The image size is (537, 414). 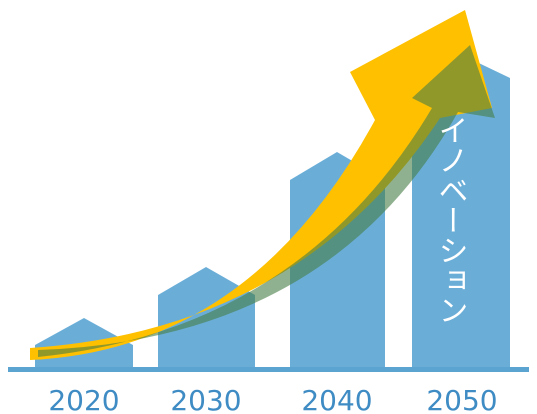 What do you see at coordinates (336, 399) in the screenshot?
I see `label: 2040` at bounding box center [336, 399].